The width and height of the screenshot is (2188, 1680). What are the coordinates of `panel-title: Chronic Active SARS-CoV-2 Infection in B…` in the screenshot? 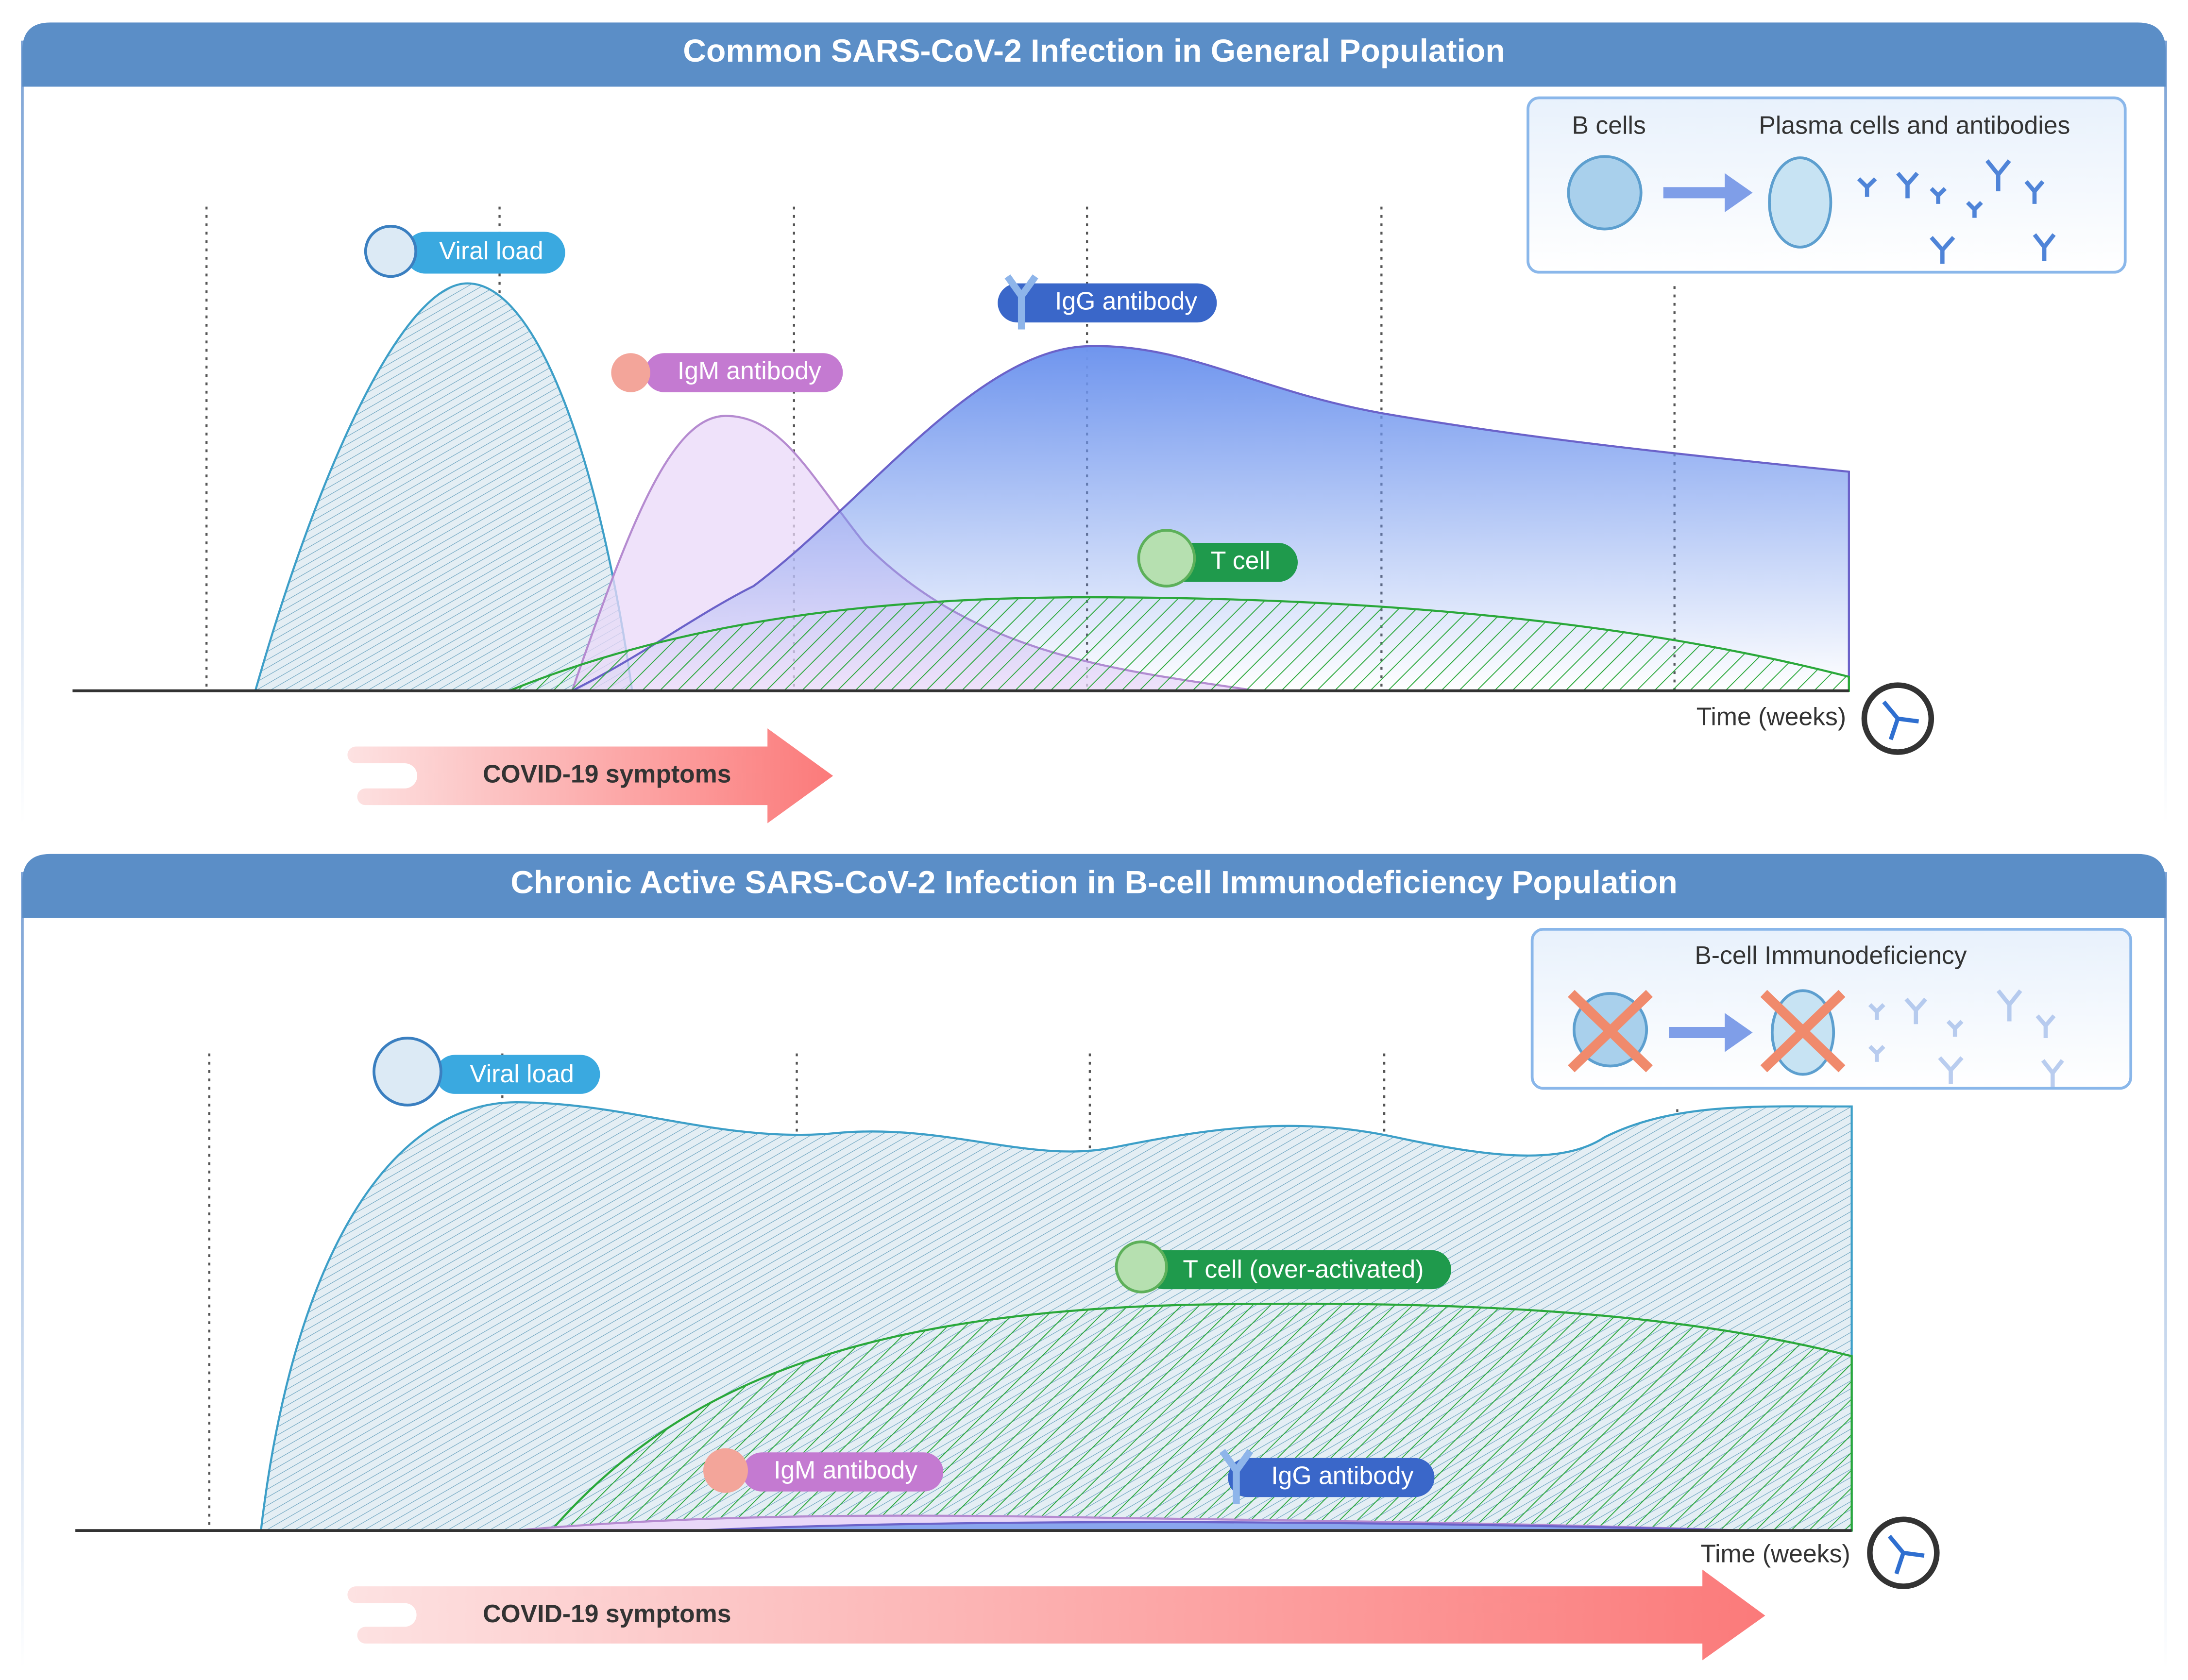 It's located at (1093, 882).